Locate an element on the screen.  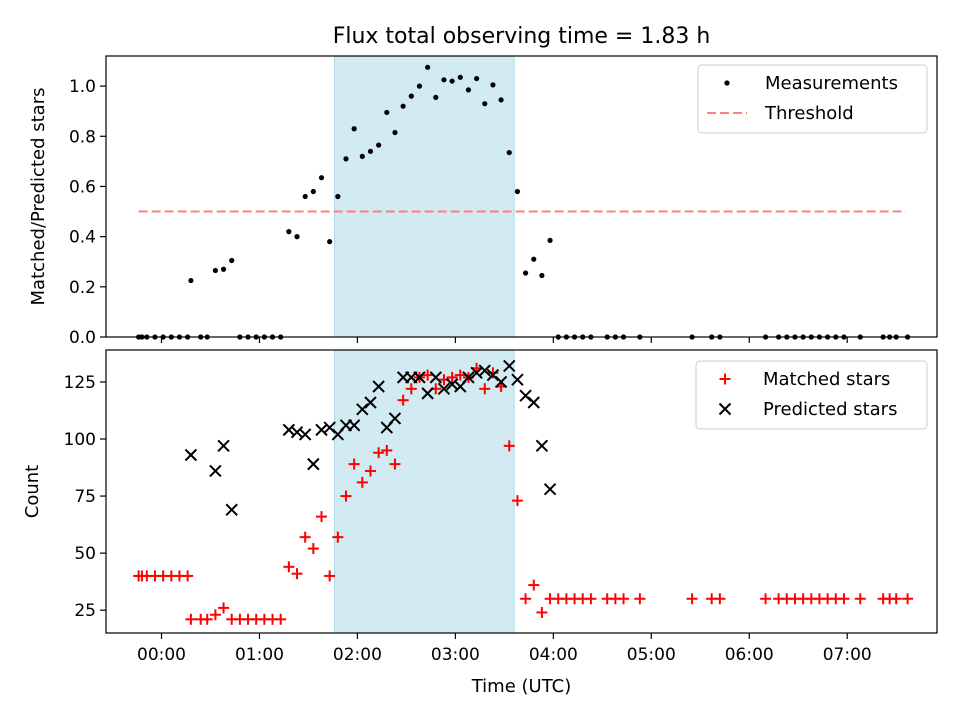
count-legend: Matched stars Predicted stars is located at coordinates (811, 395).